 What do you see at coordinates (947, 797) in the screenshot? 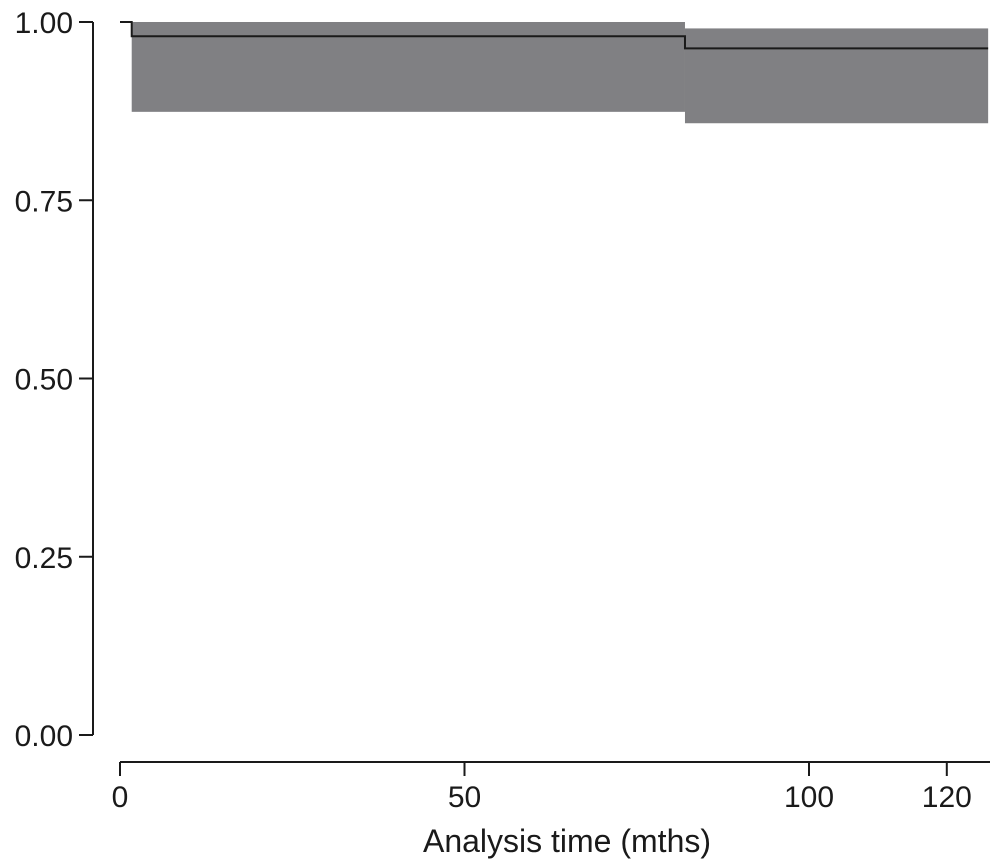
I see `x-tick-label: 120` at bounding box center [947, 797].